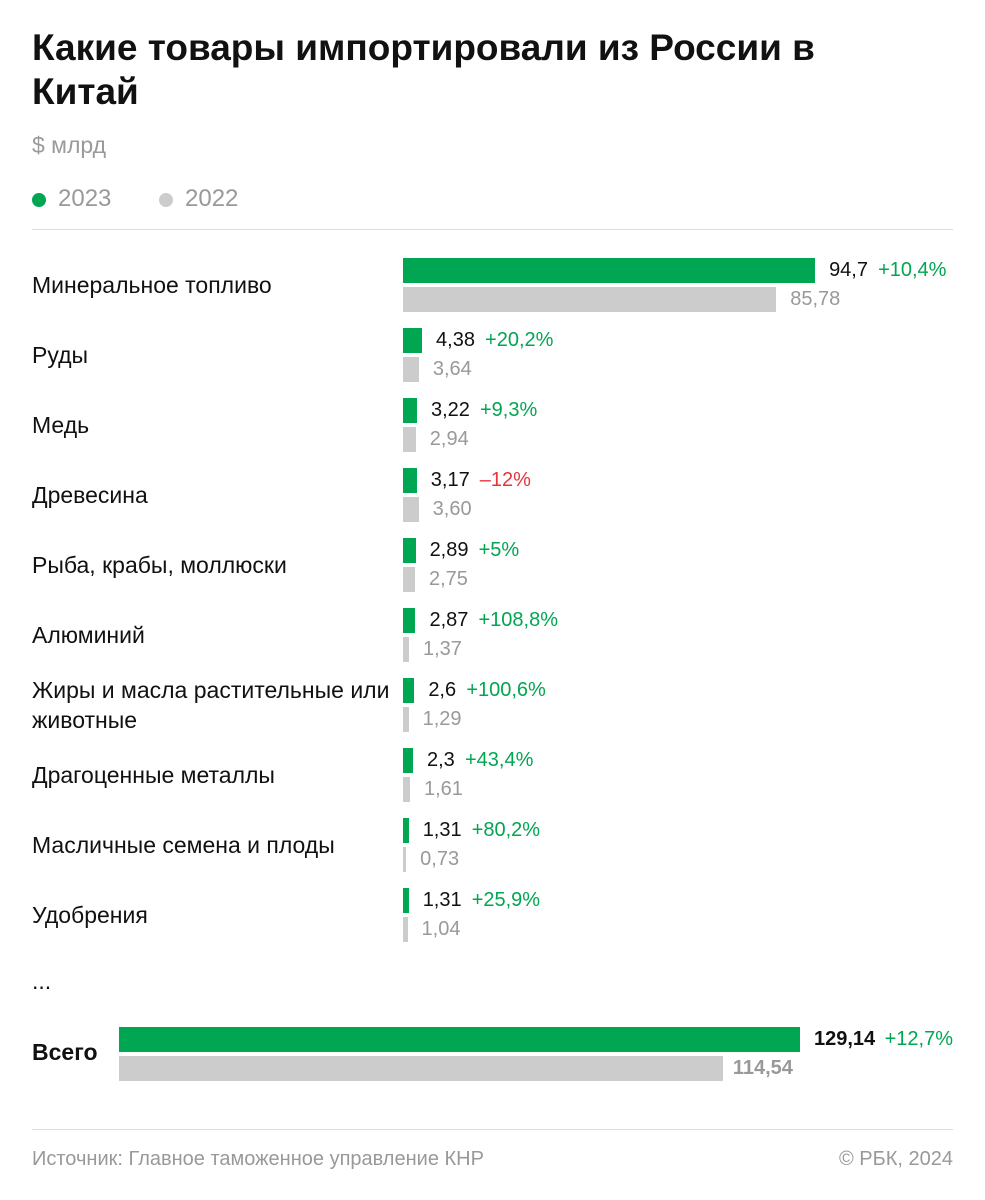 This screenshot has width=985, height=1200. What do you see at coordinates (506, 900) in the screenshot?
I see `change-label: +25,9%` at bounding box center [506, 900].